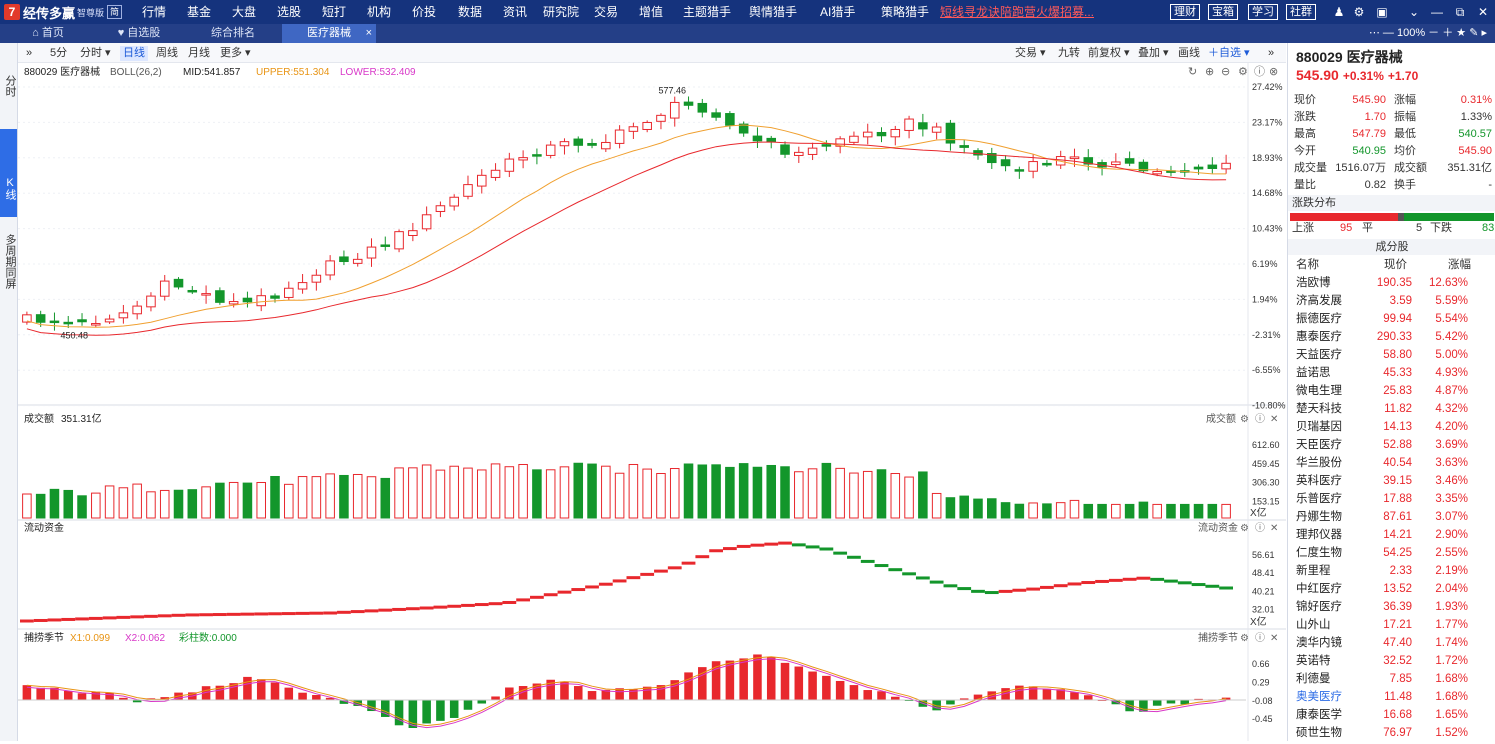 The height and width of the screenshot is (744, 1495). I want to click on menu-item-theme-hunter: 主题猎手, so click(707, 12).